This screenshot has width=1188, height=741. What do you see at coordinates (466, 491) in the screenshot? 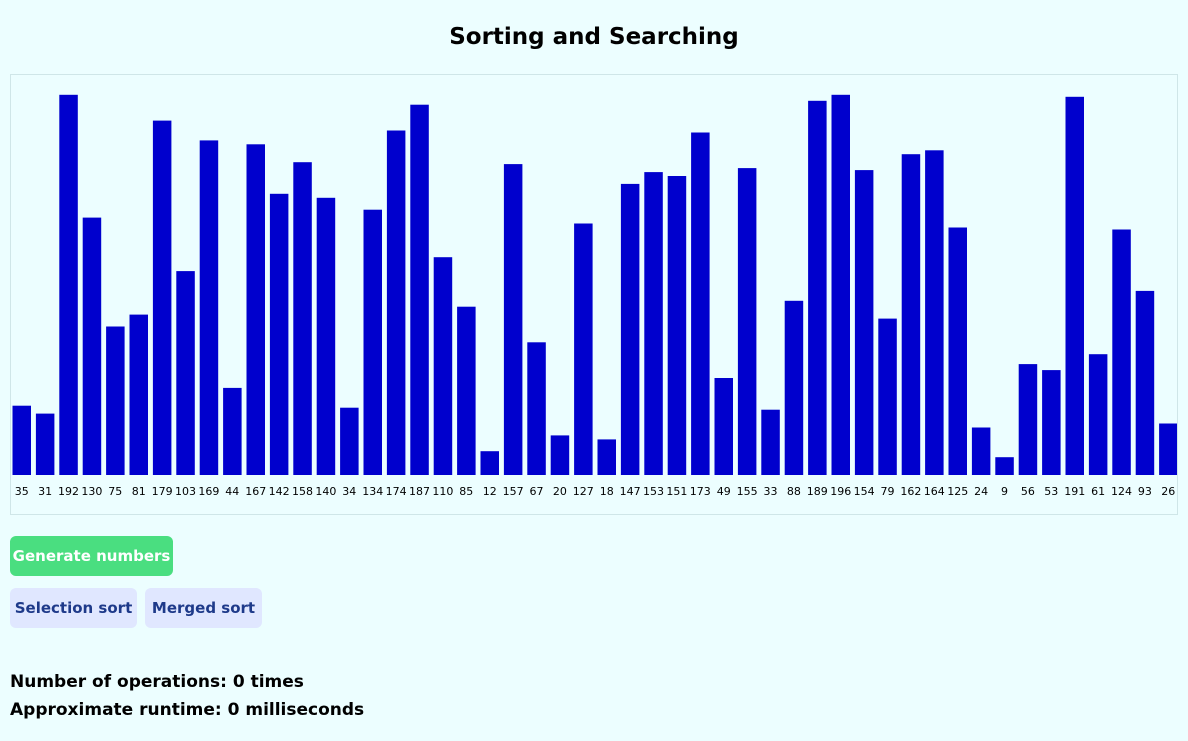
I see `bar-value-label: 85` at bounding box center [466, 491].